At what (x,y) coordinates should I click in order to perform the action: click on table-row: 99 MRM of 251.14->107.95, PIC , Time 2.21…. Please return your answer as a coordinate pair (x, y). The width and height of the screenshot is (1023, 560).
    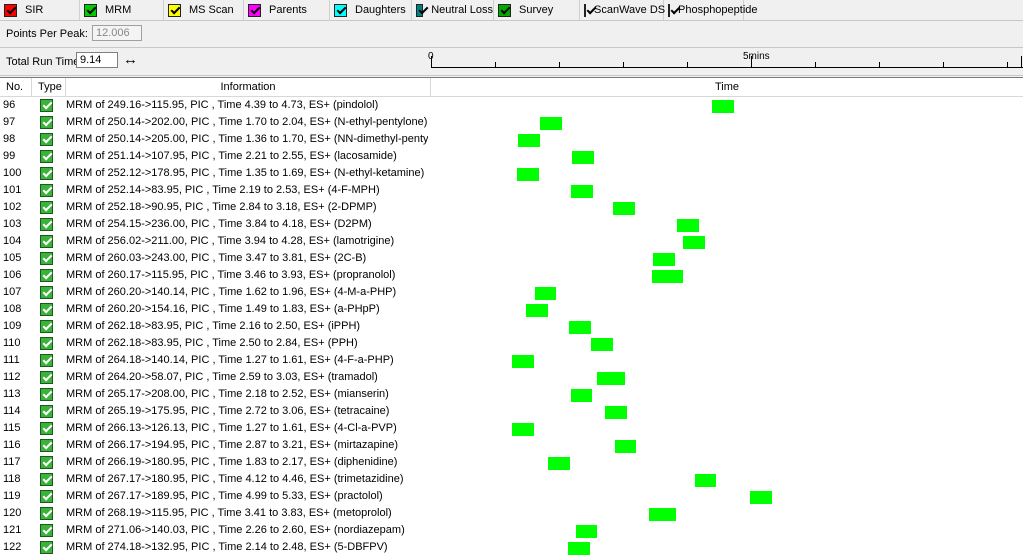
    Looking at the image, I should click on (511, 156).